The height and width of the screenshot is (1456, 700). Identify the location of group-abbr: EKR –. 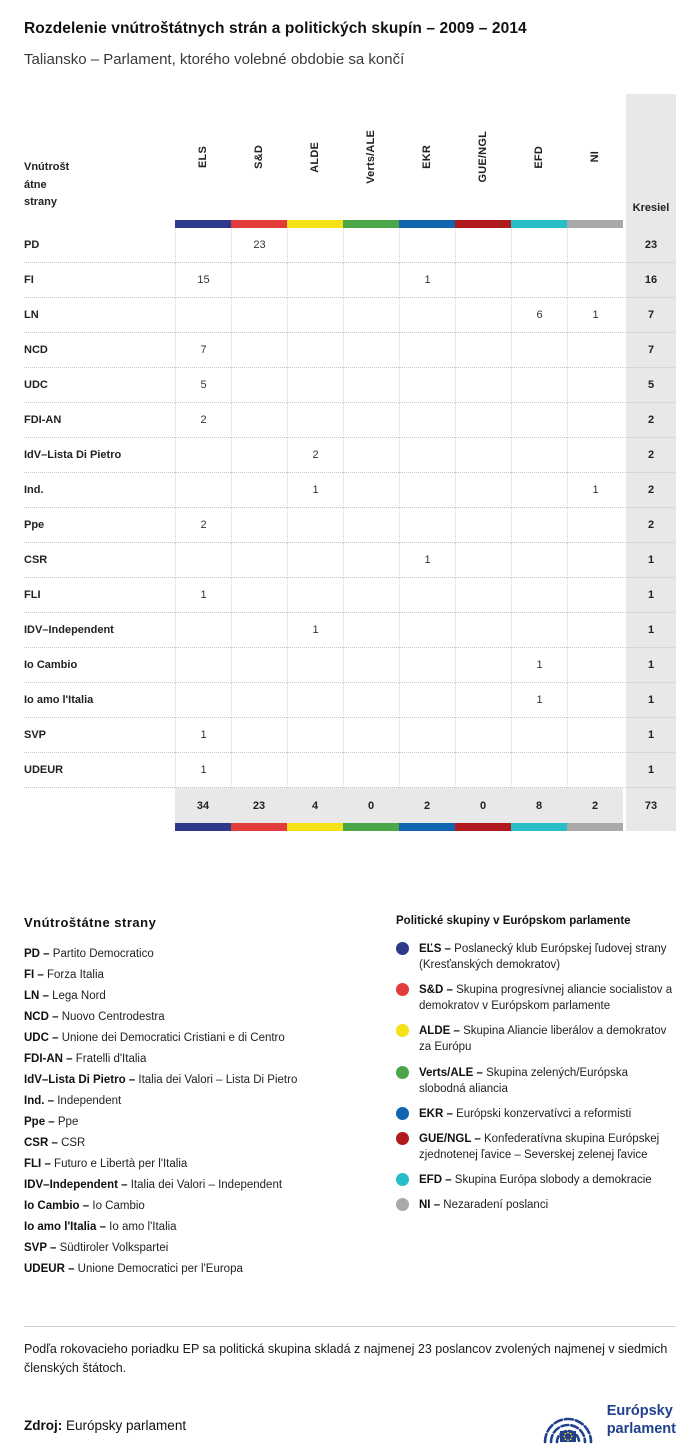
(436, 1113).